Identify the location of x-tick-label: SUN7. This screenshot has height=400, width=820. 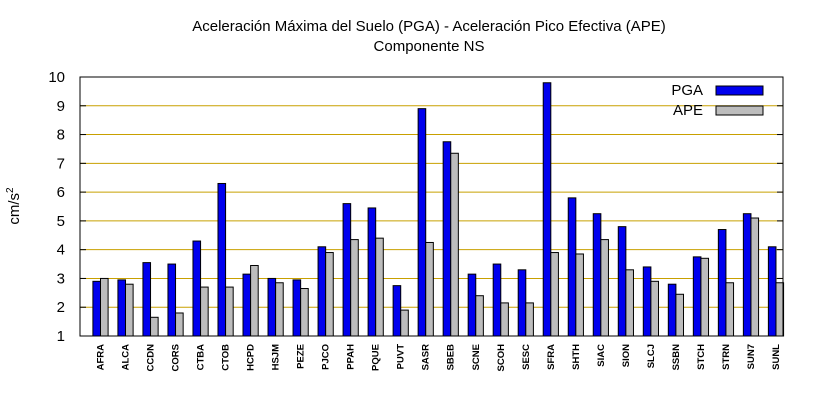
(751, 356).